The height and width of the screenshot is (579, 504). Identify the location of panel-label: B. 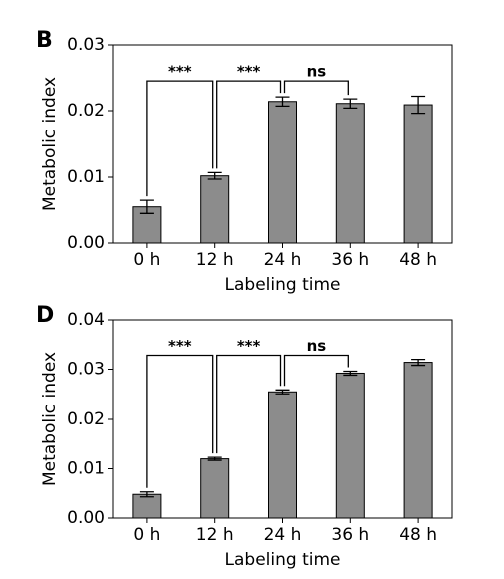
(44, 40).